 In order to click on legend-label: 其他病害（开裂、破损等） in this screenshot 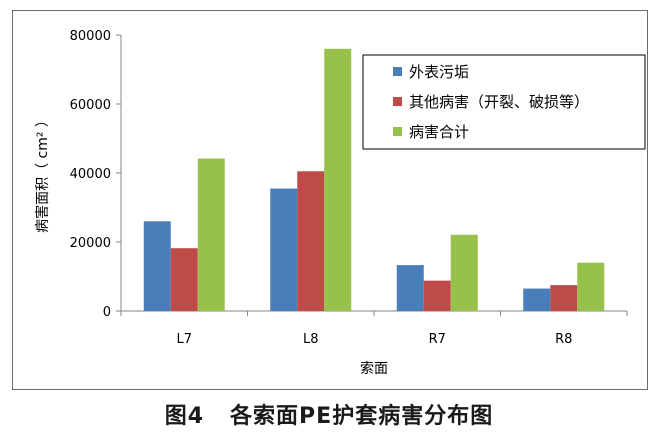, I will do `click(499, 102)`.